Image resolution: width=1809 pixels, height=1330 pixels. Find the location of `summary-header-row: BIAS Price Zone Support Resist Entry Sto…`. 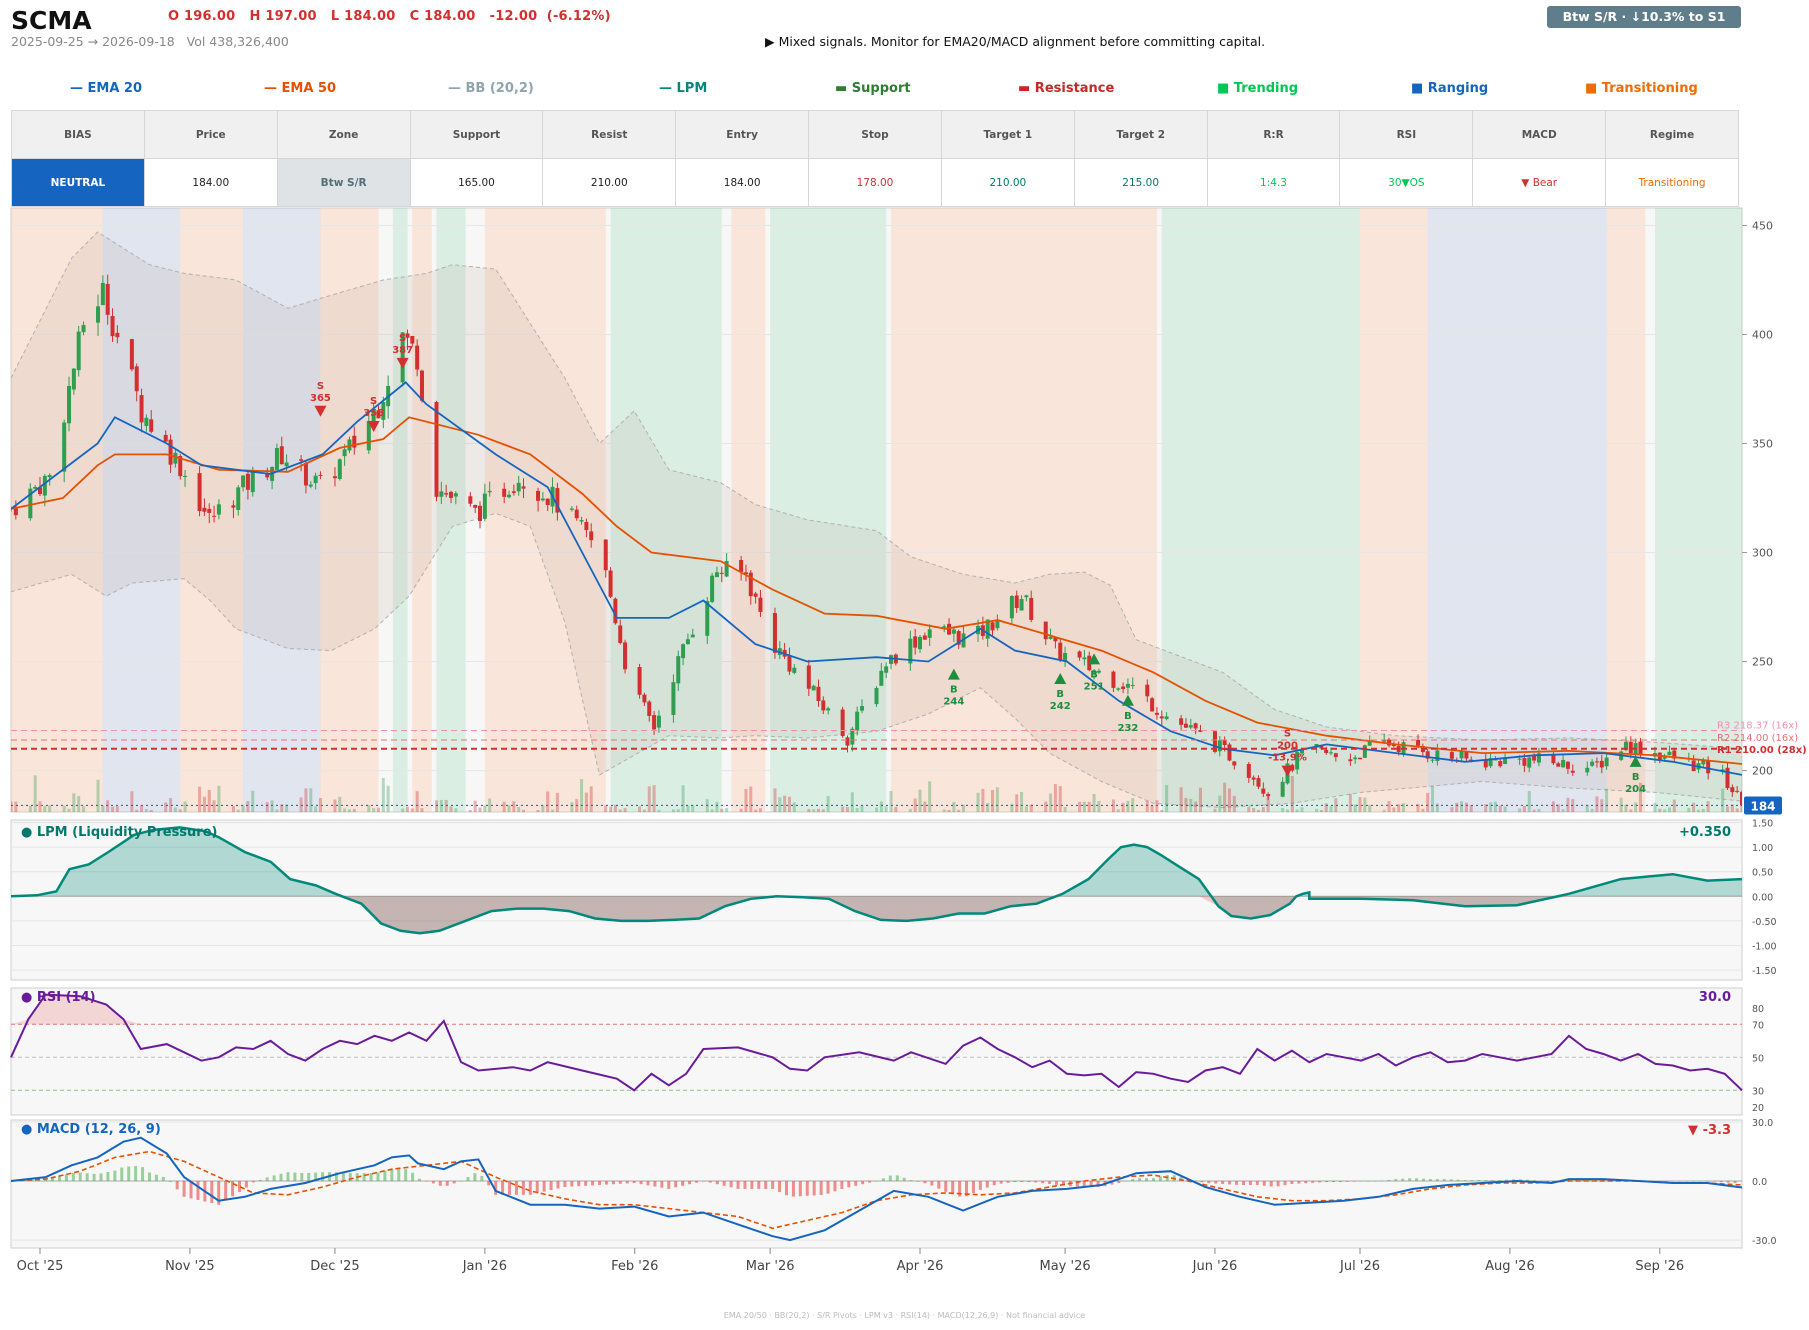

summary-header-row: BIAS Price Zone Support Resist Entry Sto… is located at coordinates (875, 134).